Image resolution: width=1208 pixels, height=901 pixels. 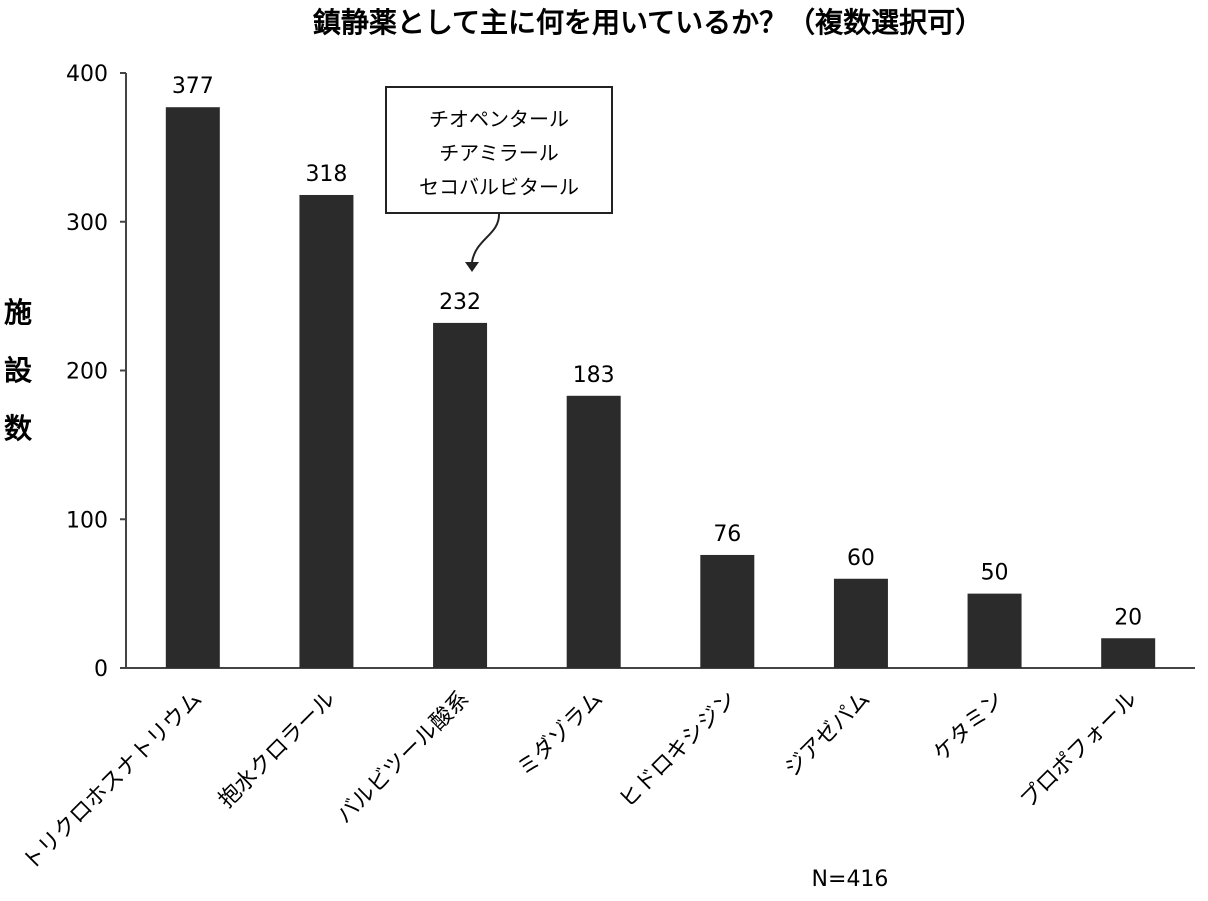 I want to click on data-label: 232, so click(x=460, y=302).